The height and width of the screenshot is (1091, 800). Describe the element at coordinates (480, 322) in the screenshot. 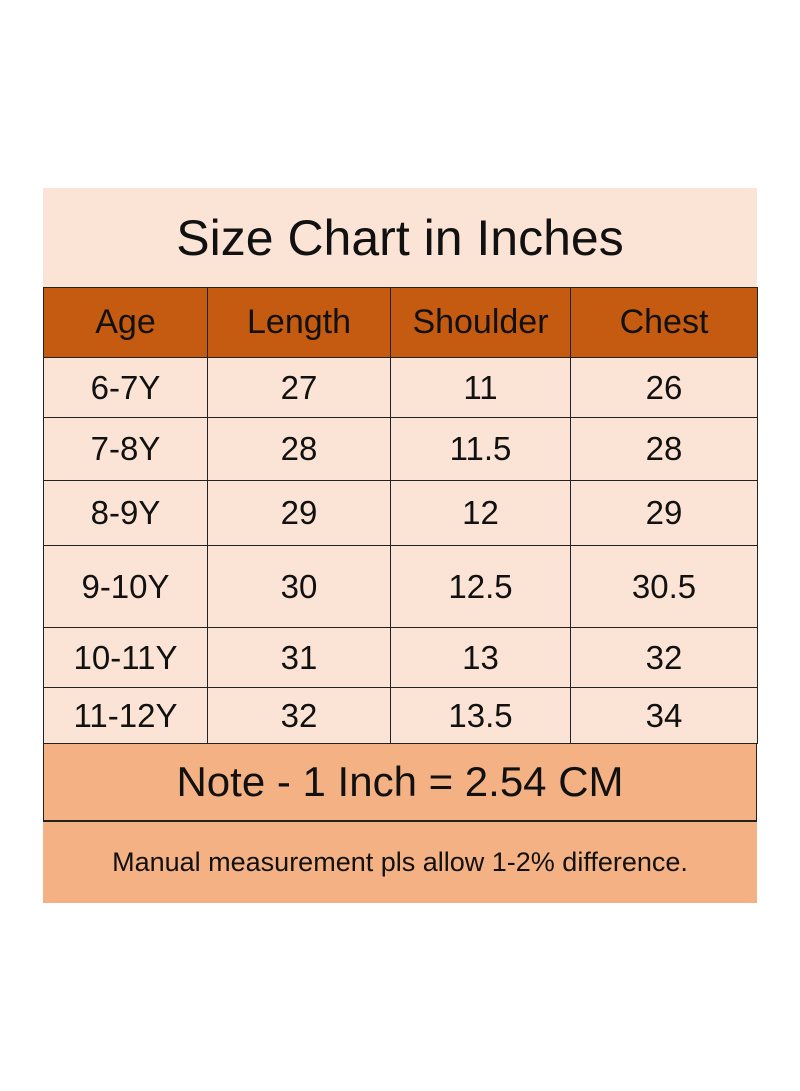

I see `column-header: Shoulder` at that location.